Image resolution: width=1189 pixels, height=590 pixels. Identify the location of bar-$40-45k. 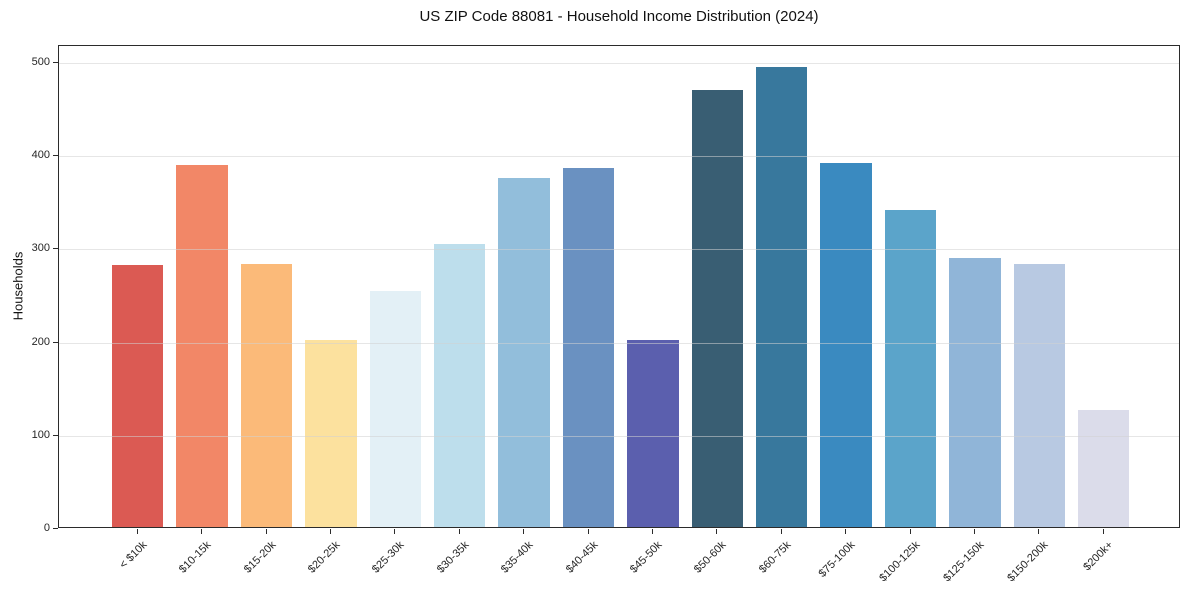
(588, 347).